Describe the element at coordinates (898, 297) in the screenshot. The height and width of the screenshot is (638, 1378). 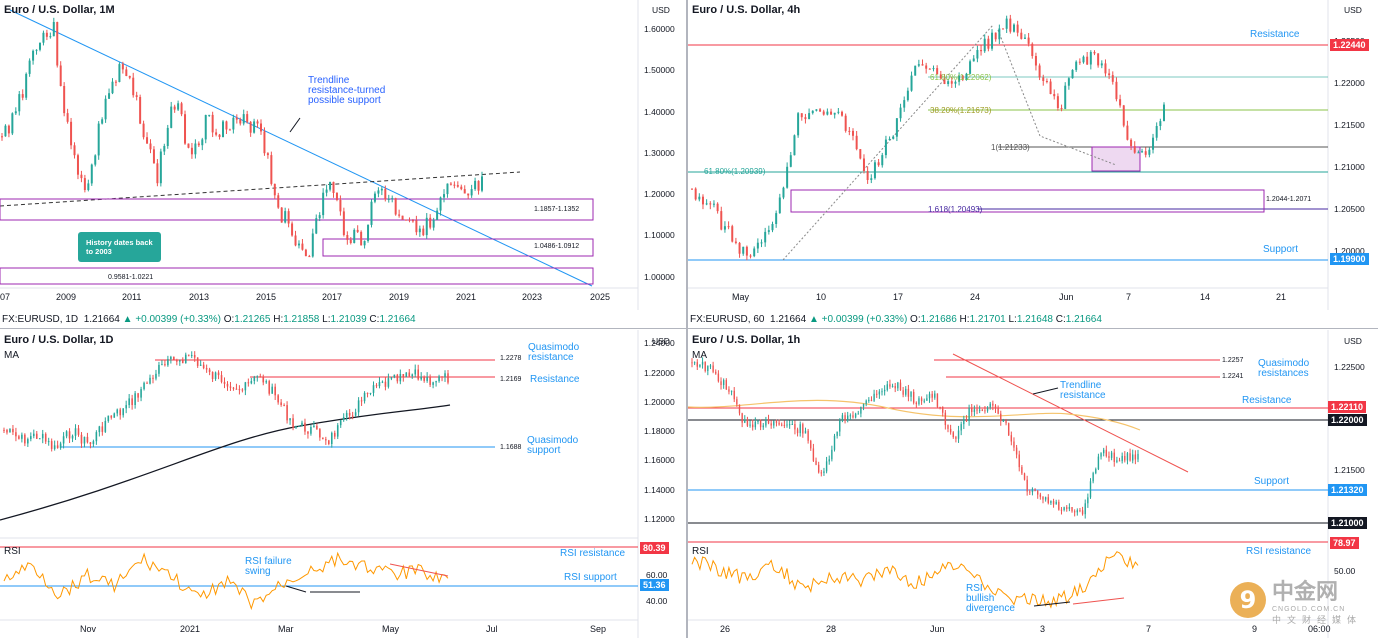
I see `time-tick: 17` at that location.